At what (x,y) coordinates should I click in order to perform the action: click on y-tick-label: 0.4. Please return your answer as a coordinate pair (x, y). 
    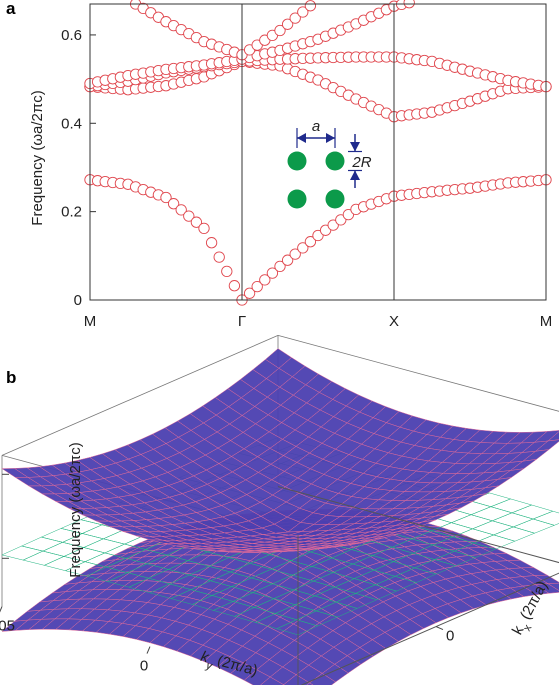
    Looking at the image, I should click on (71, 123).